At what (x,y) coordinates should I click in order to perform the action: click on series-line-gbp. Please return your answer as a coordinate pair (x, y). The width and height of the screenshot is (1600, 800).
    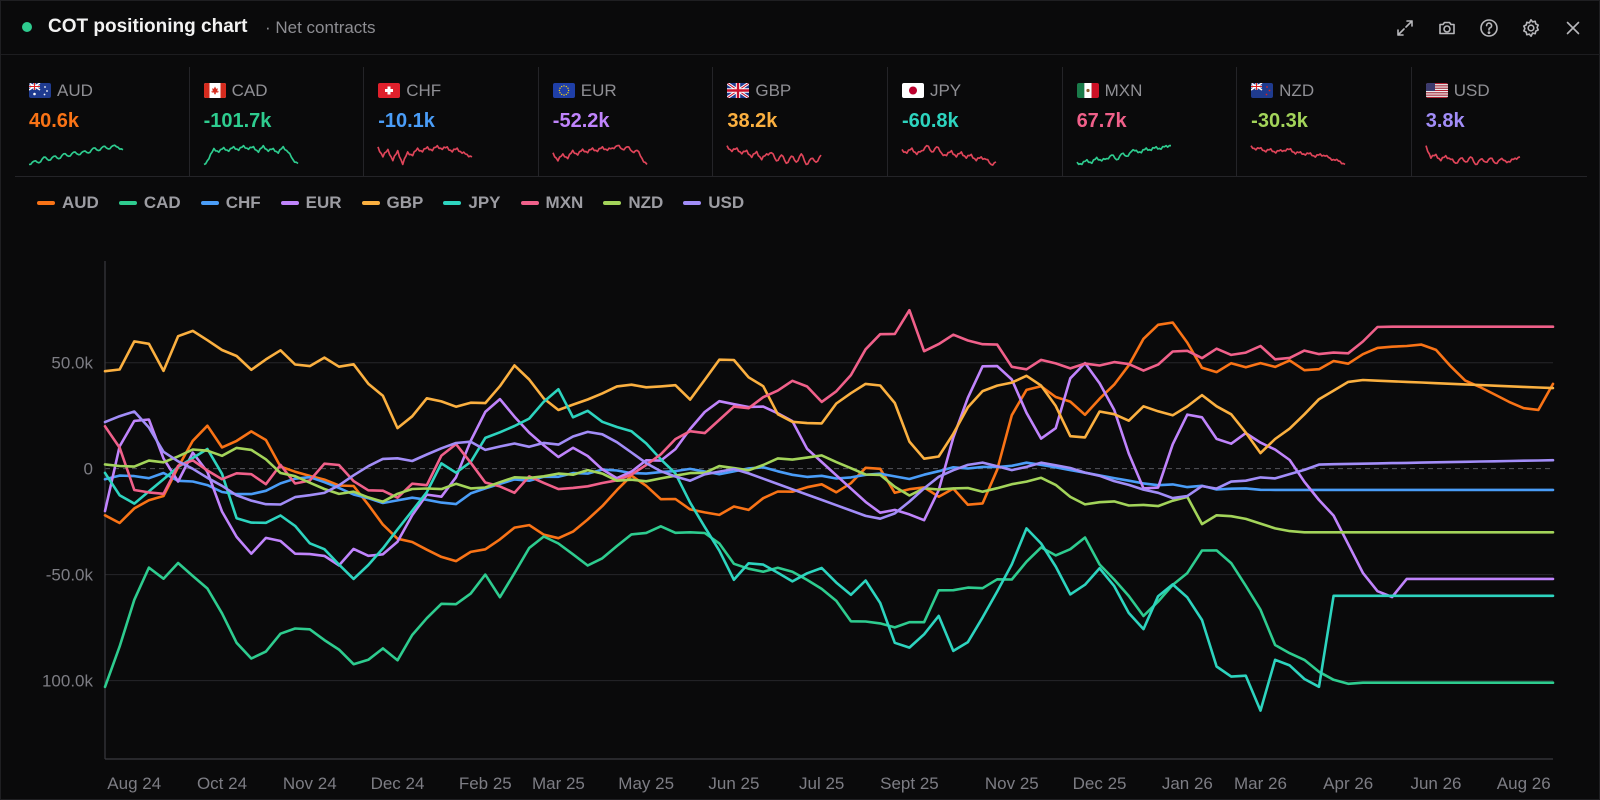
    Looking at the image, I should click on (829, 394).